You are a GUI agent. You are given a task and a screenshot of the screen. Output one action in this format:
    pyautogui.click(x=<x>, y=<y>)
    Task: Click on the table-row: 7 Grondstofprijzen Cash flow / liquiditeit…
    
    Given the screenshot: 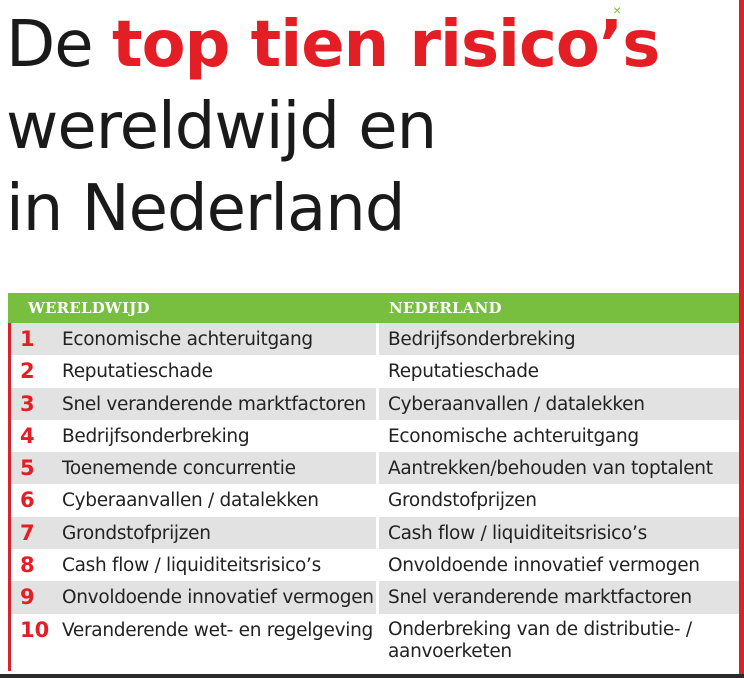 What is the action you would take?
    pyautogui.click(x=375, y=533)
    